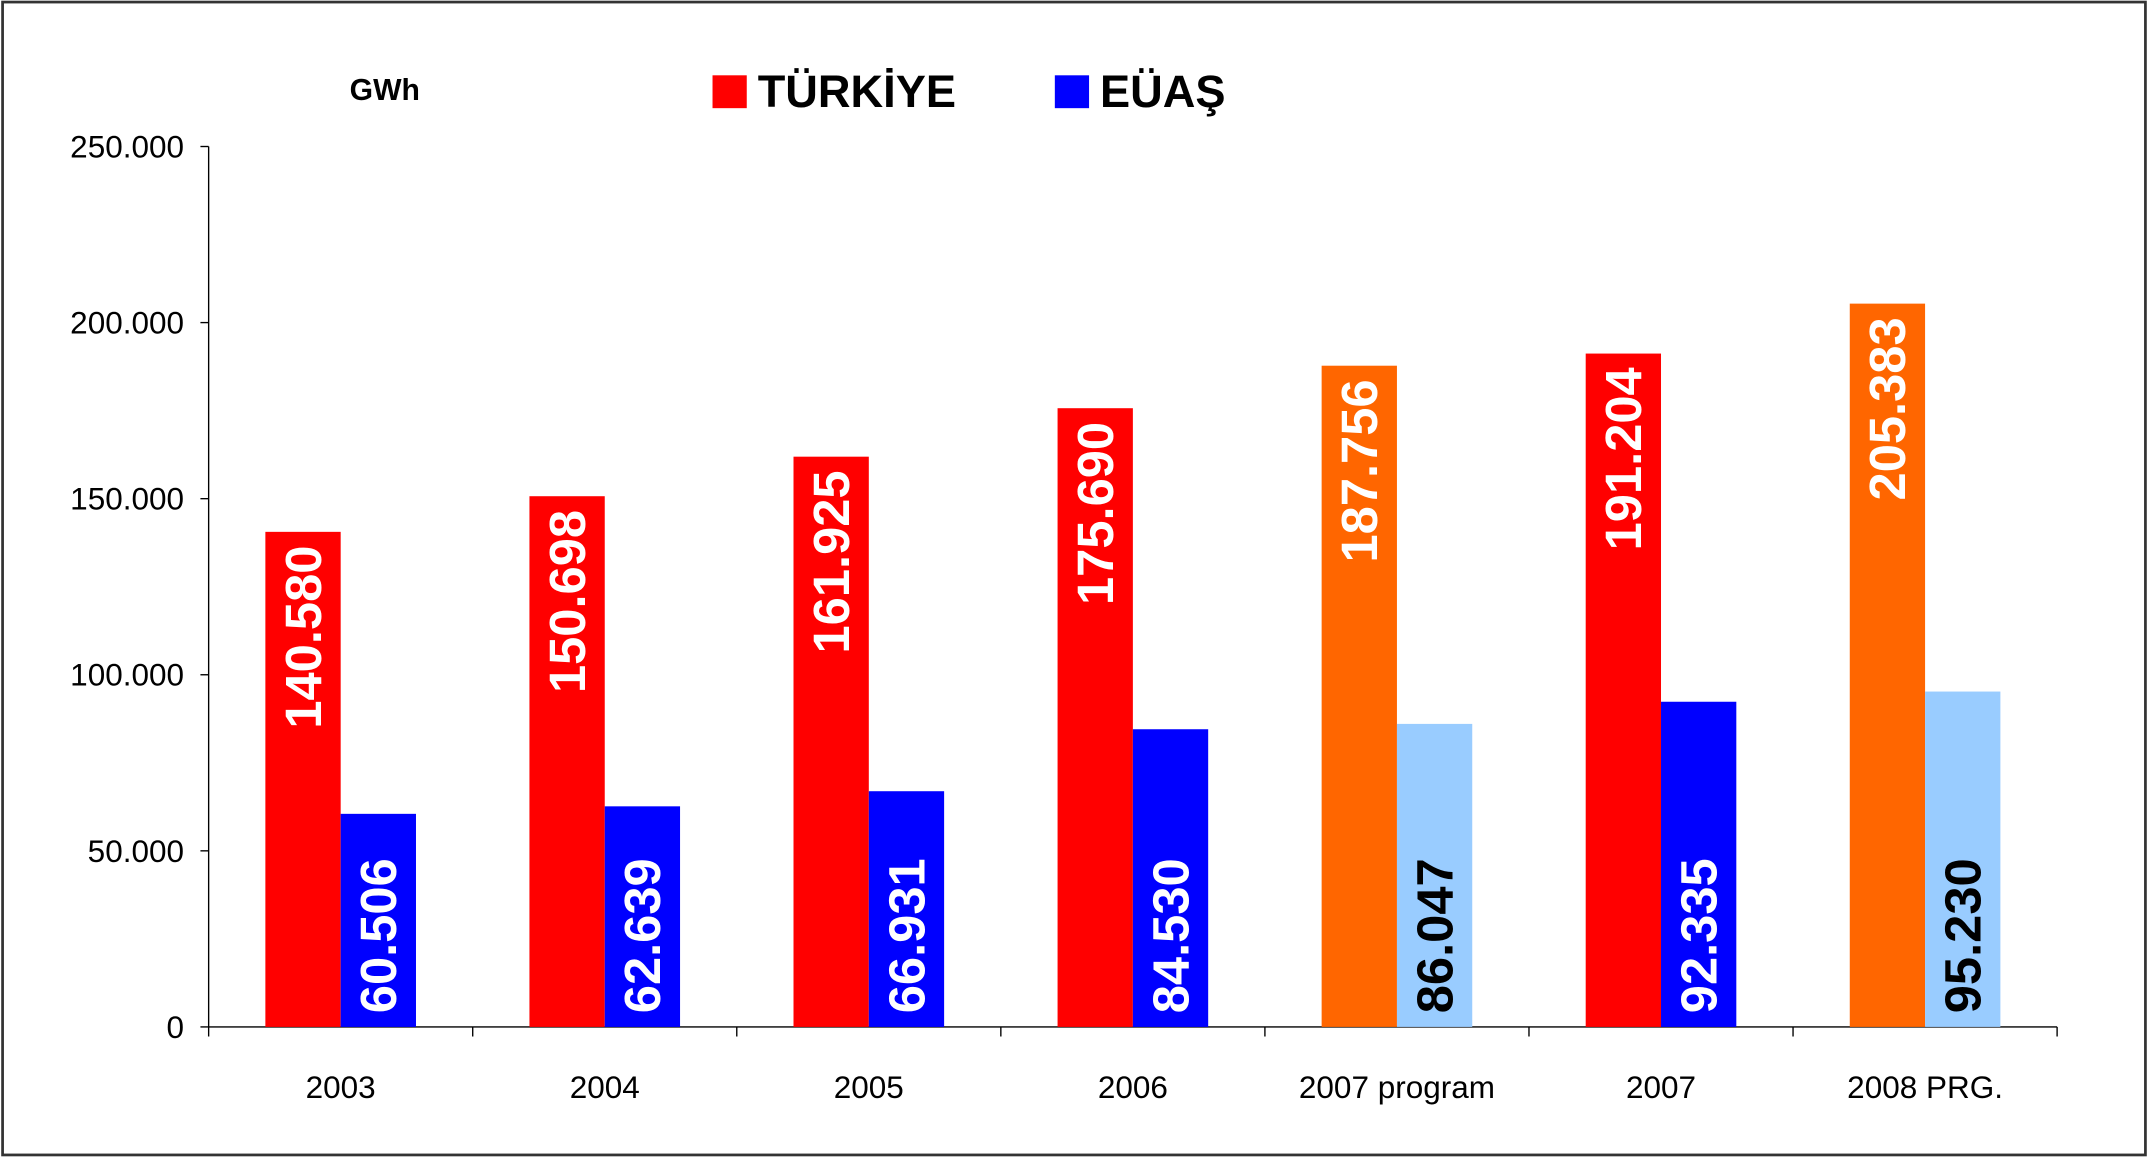  What do you see at coordinates (127, 499) in the screenshot?
I see `y-tick-label: 150.000` at bounding box center [127, 499].